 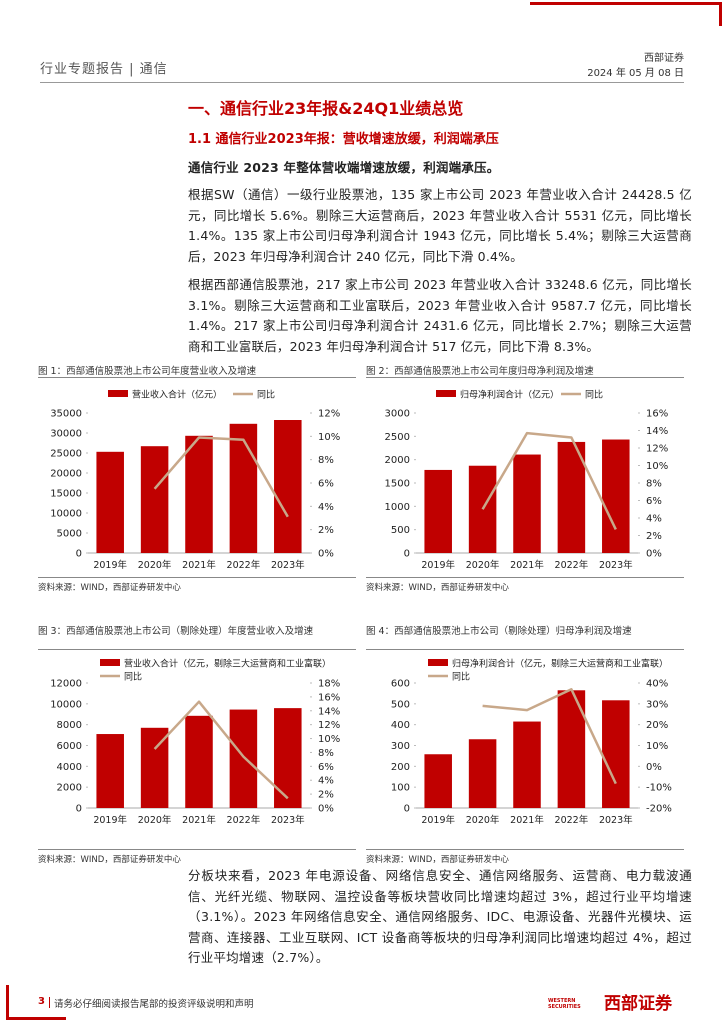 What do you see at coordinates (397, 414) in the screenshot?
I see `y-tick-label: 3000` at bounding box center [397, 414].